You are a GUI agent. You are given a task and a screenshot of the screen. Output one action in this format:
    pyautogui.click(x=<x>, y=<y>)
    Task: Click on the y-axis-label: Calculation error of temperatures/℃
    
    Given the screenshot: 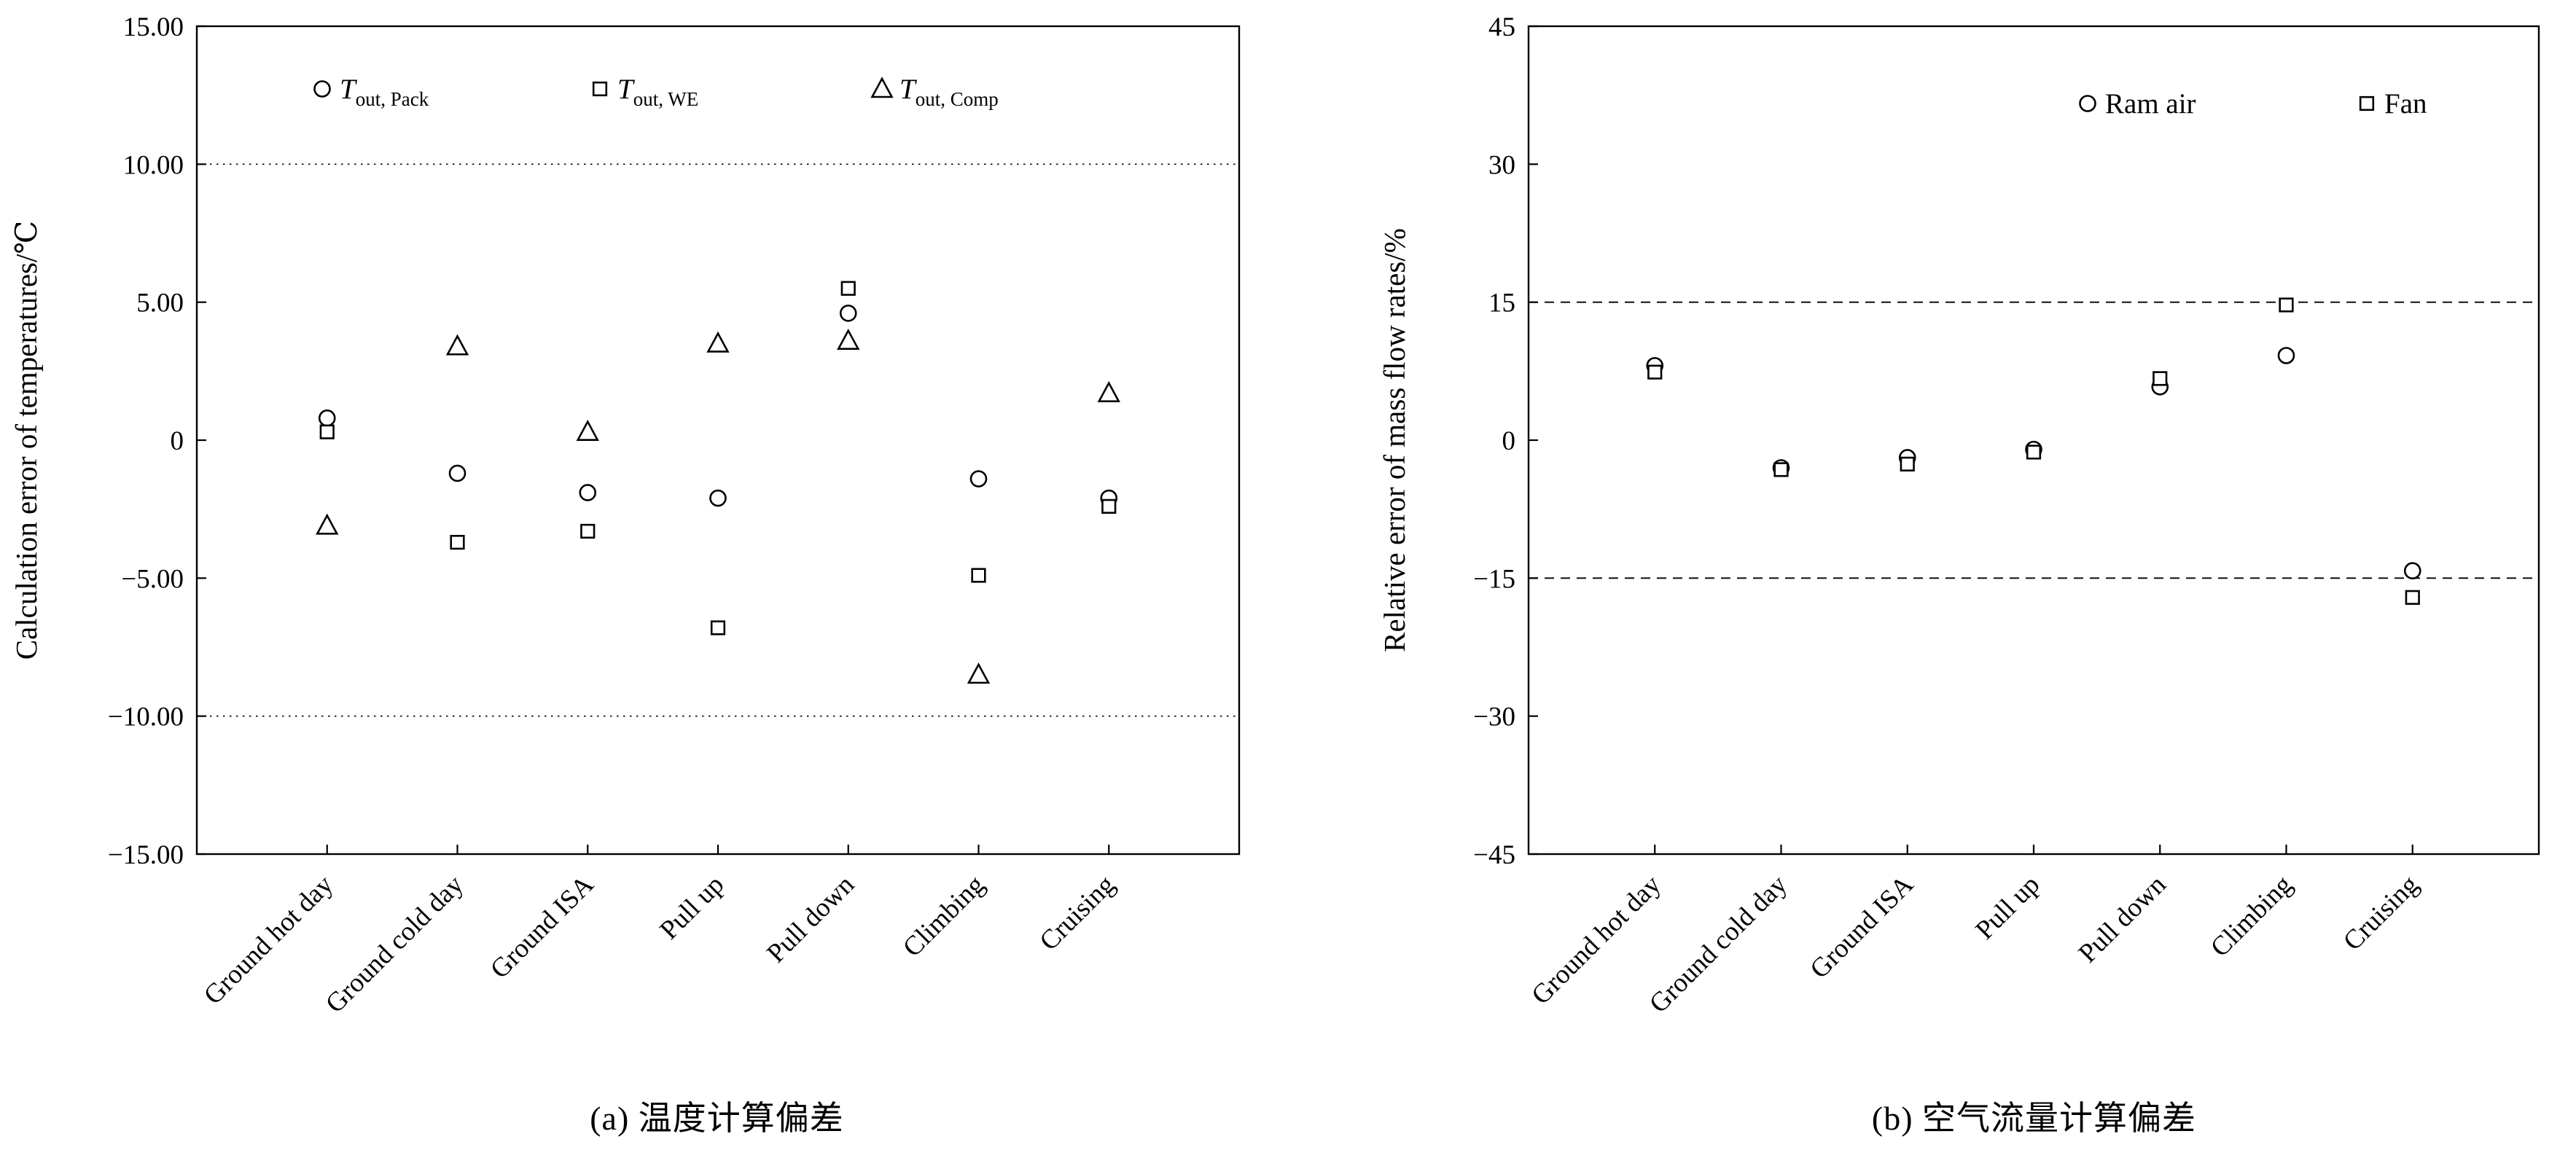 What is the action you would take?
    pyautogui.click(x=26, y=440)
    